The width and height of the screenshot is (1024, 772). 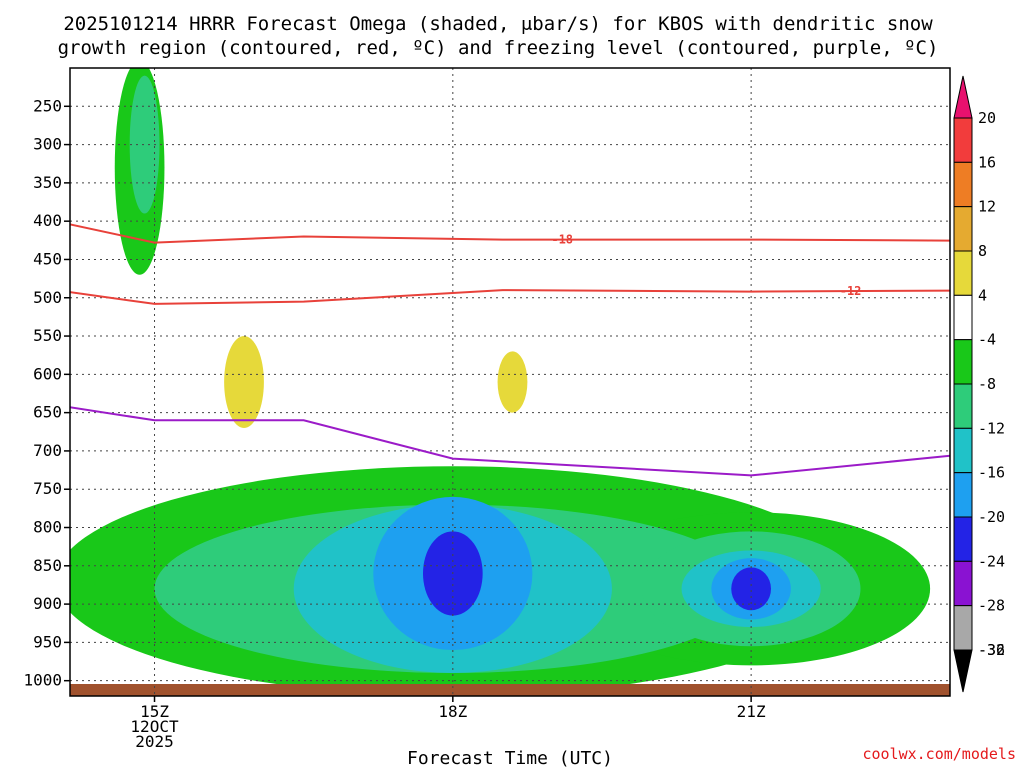 I want to click on colorbar-label-3: 8, so click(x=982, y=251).